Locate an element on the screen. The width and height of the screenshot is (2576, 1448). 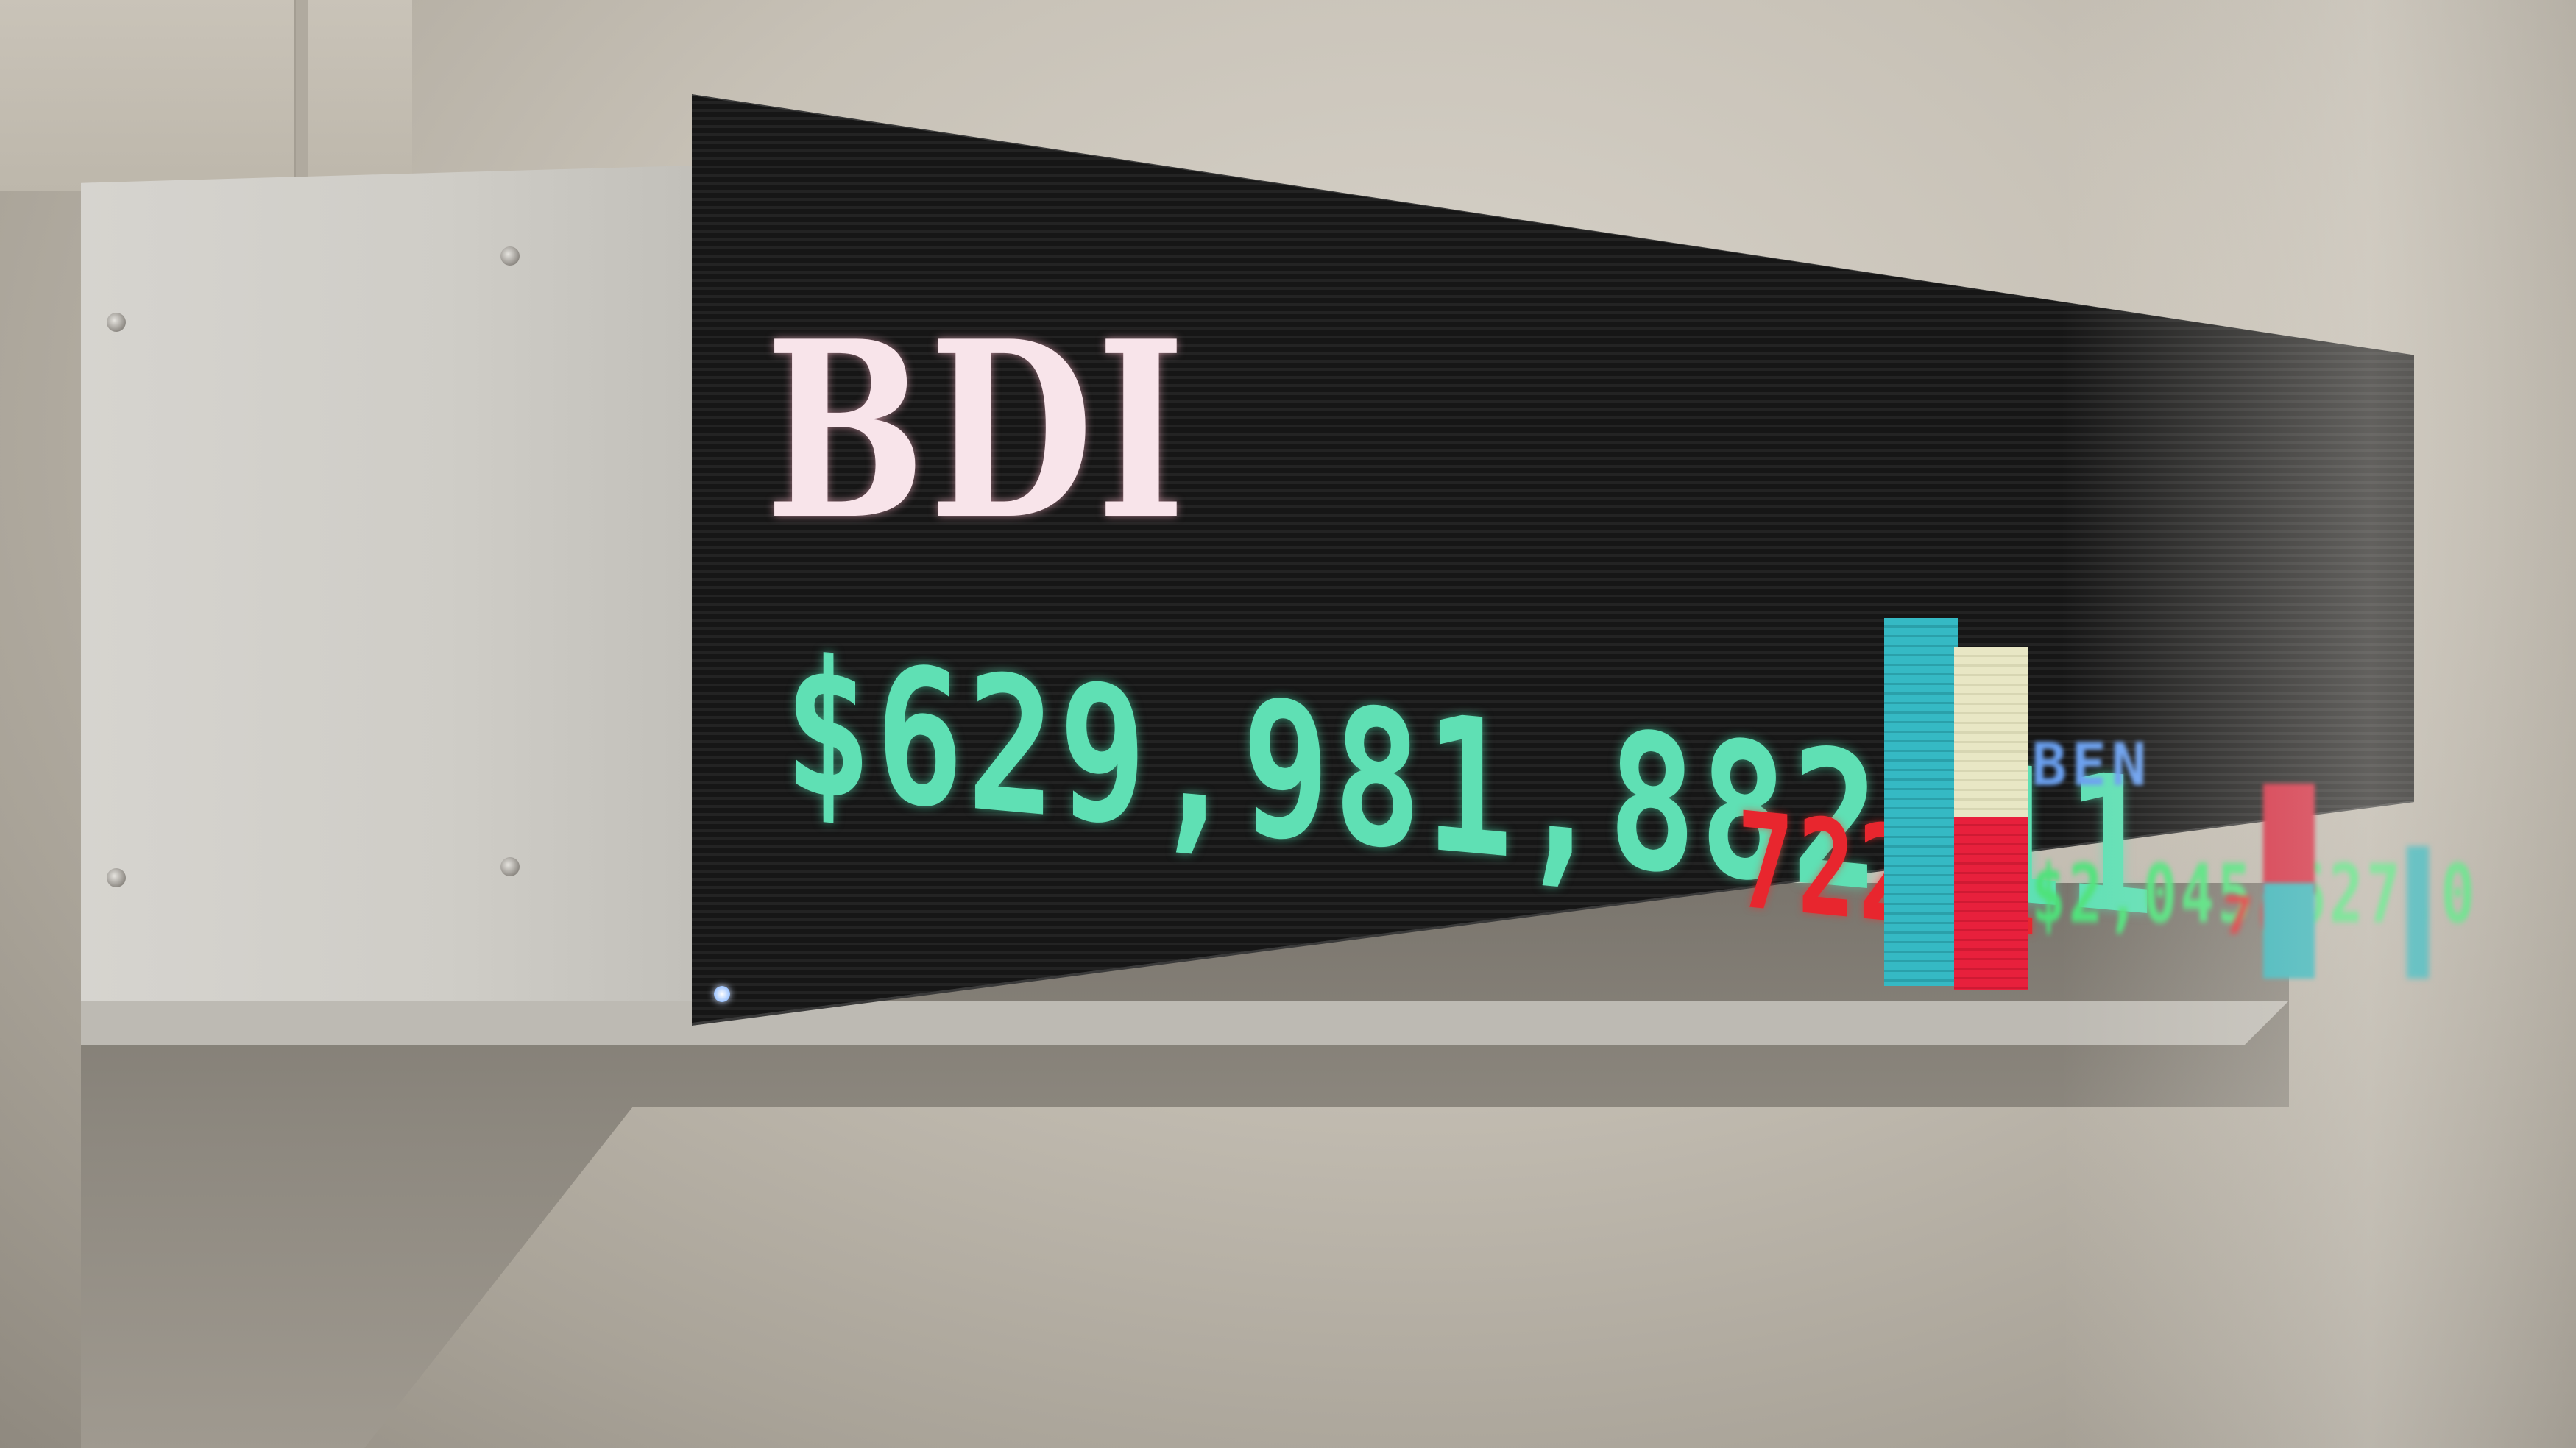
display-housing-side is located at coordinates (386, 601).